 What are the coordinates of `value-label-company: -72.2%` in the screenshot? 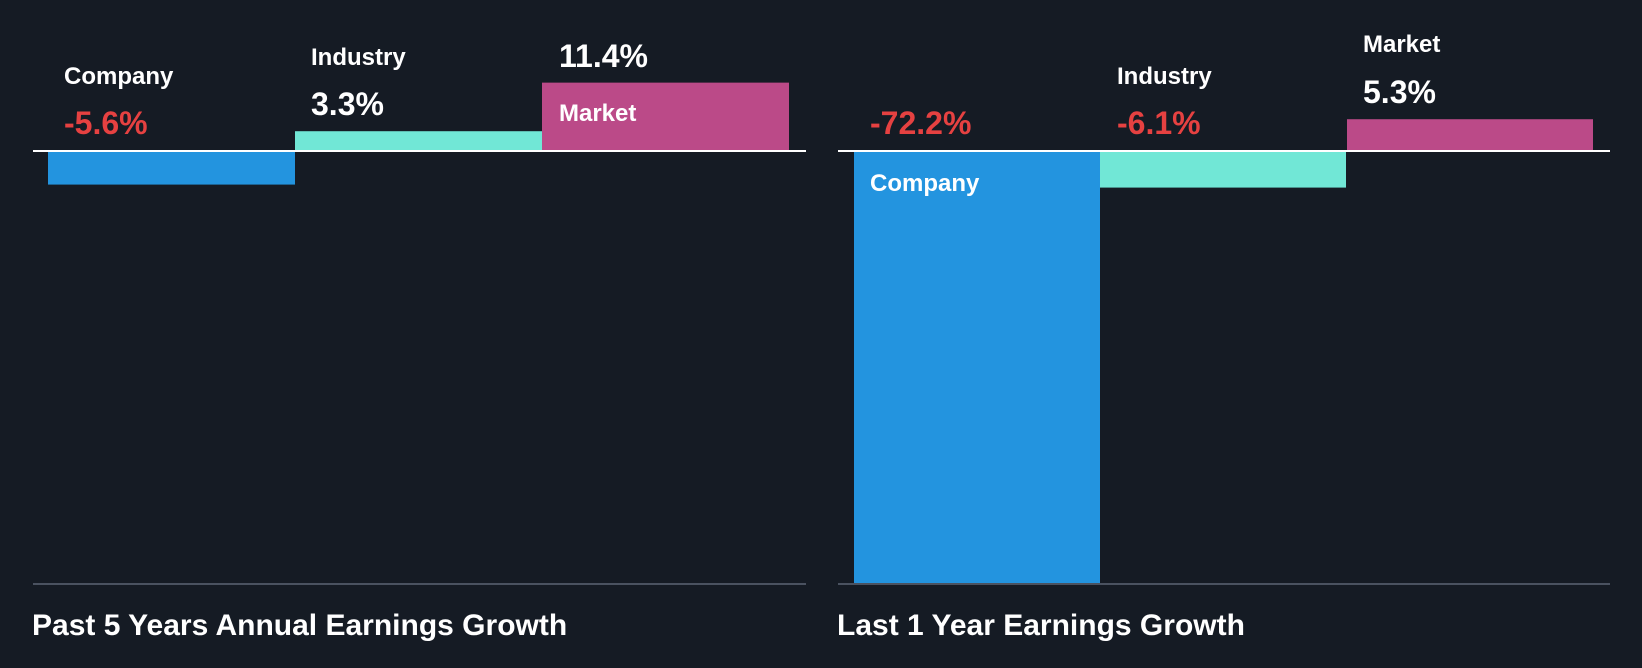 It's located at (920, 123).